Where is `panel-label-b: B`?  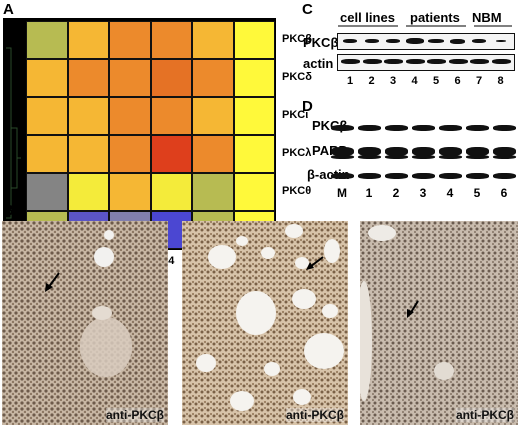
panel-label-b: B is located at coordinates (8, 210).